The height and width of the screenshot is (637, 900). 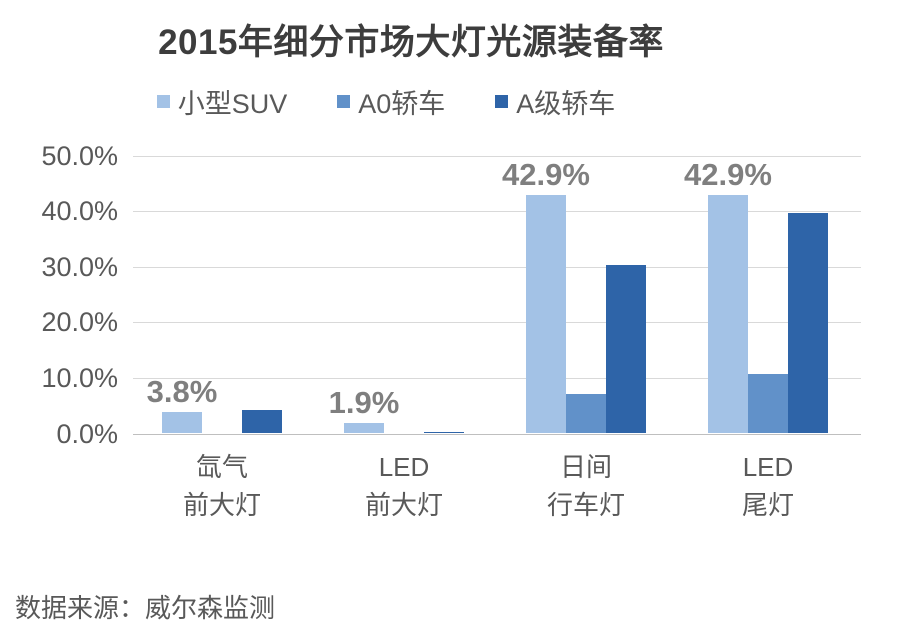 I want to click on y-axis-tick: 20.0%, so click(x=79, y=322).